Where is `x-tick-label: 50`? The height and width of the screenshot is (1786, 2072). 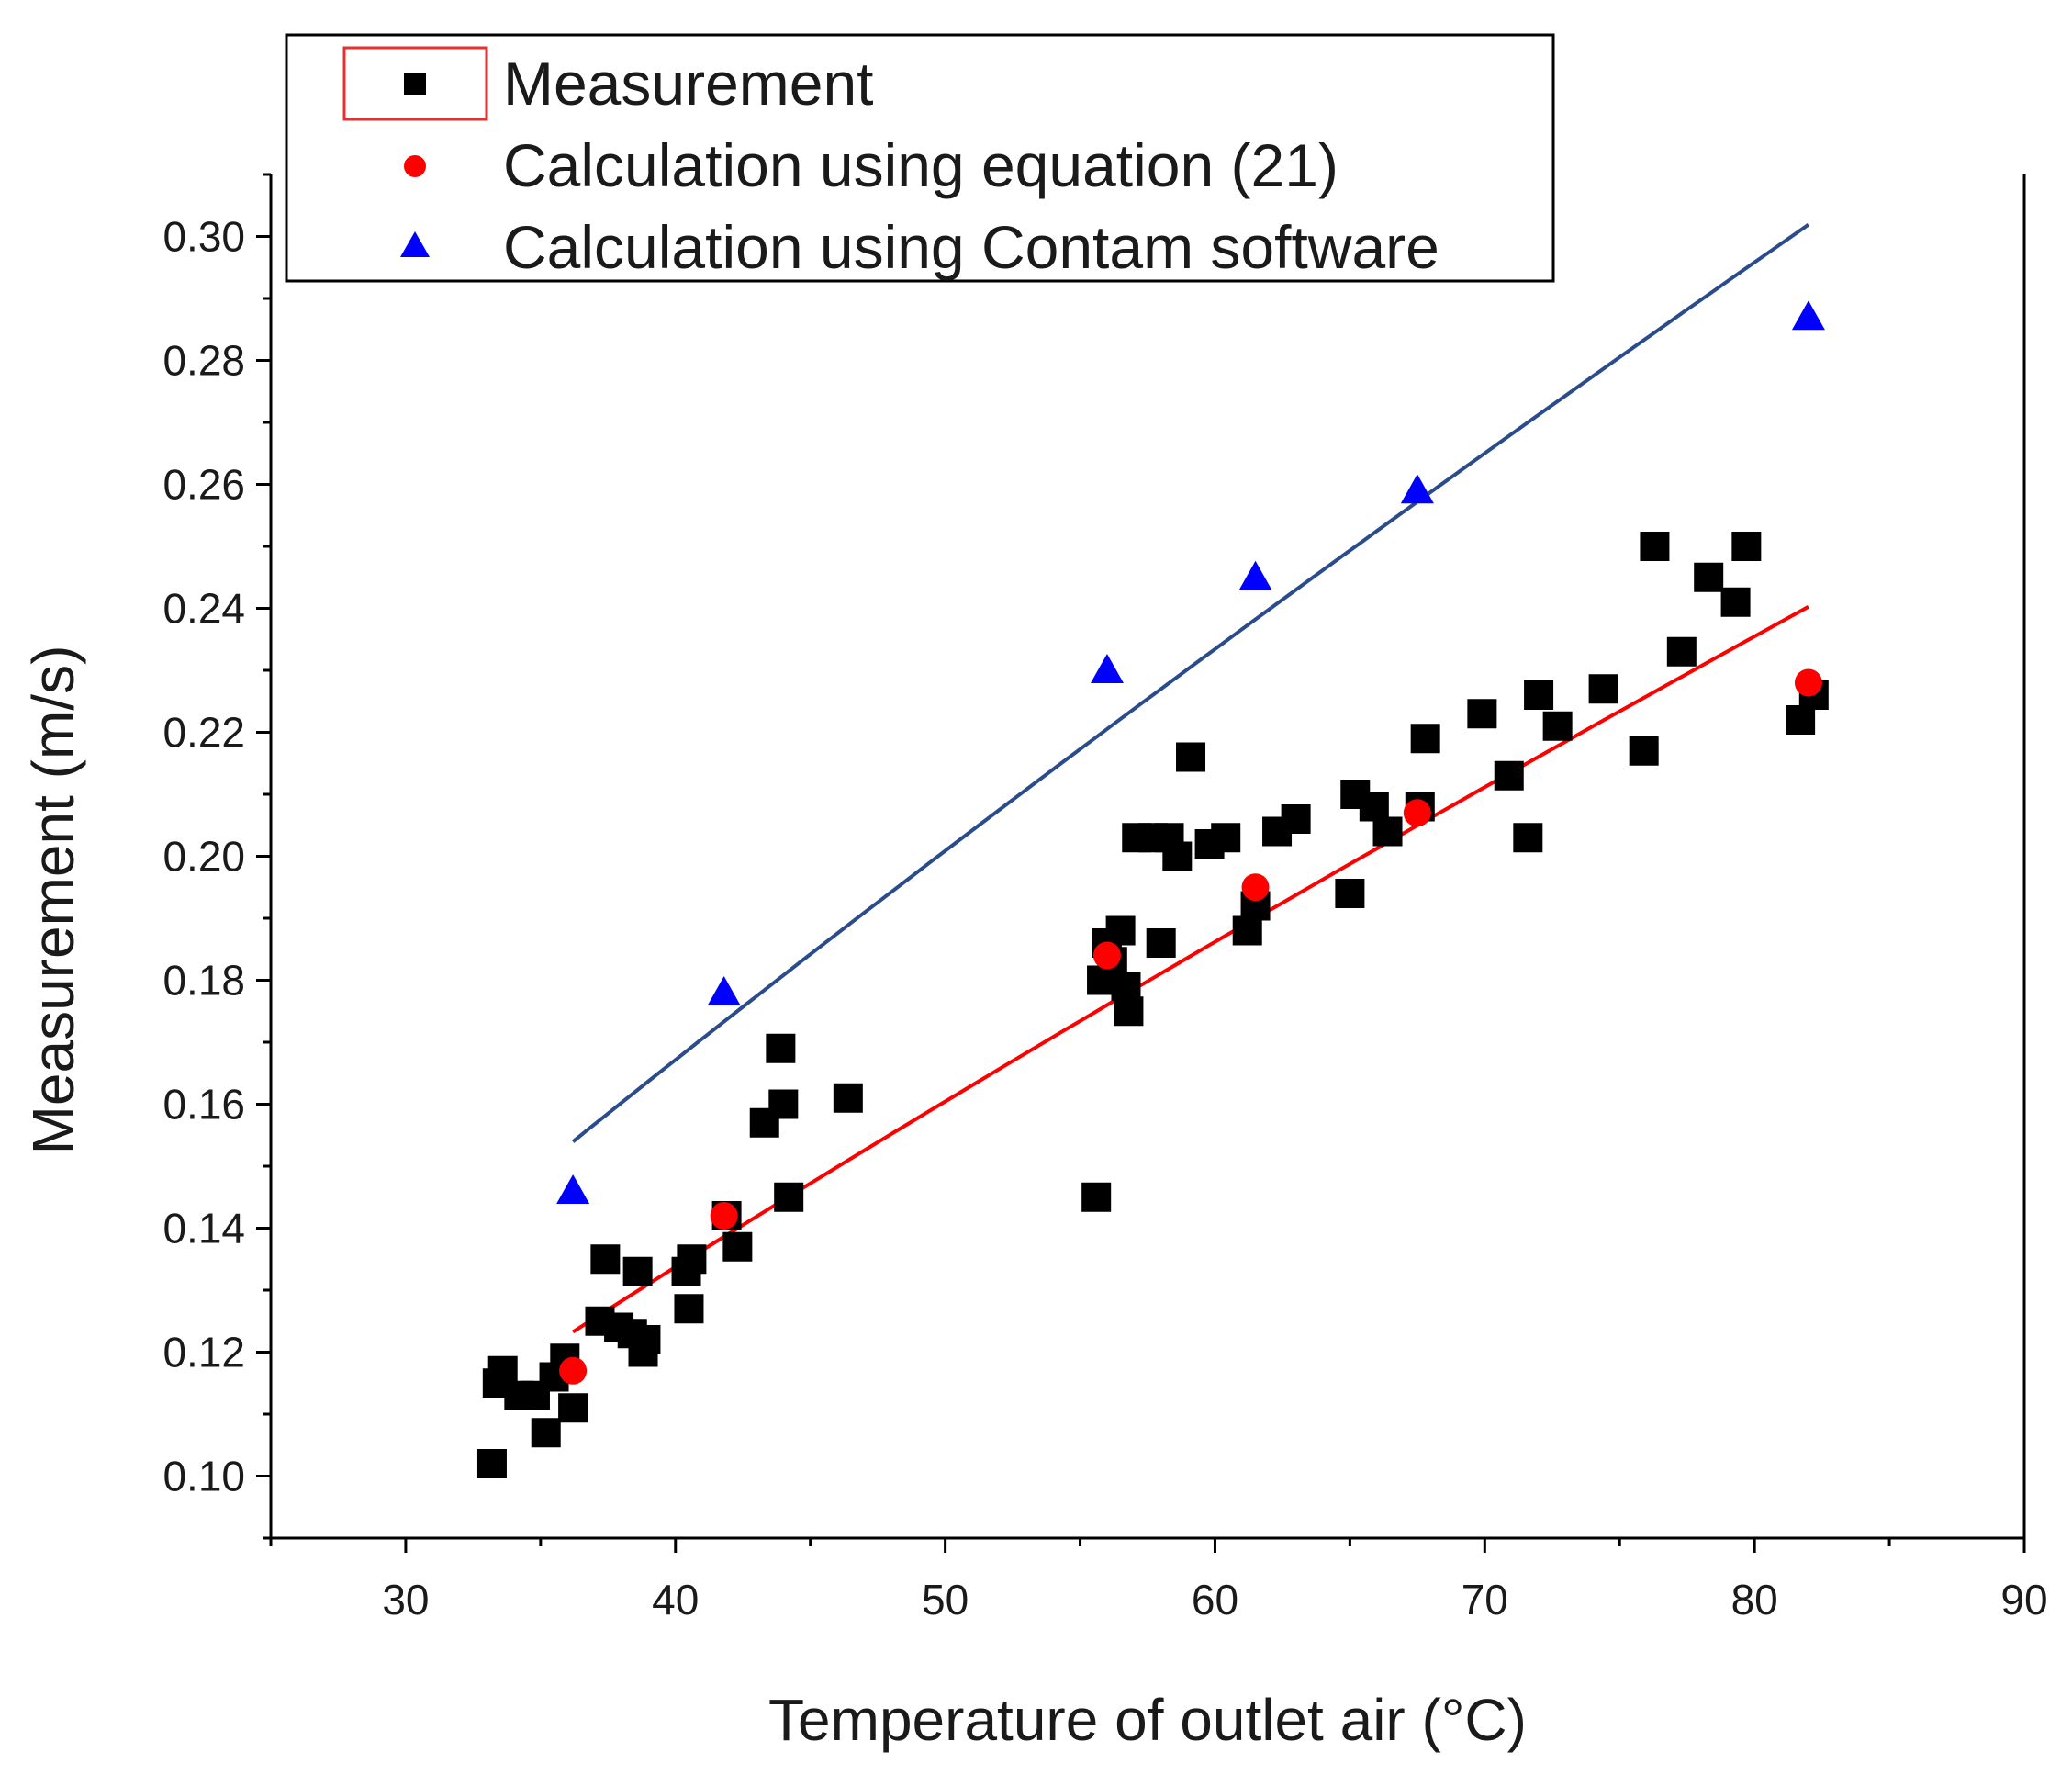
x-tick-label: 50 is located at coordinates (945, 1599).